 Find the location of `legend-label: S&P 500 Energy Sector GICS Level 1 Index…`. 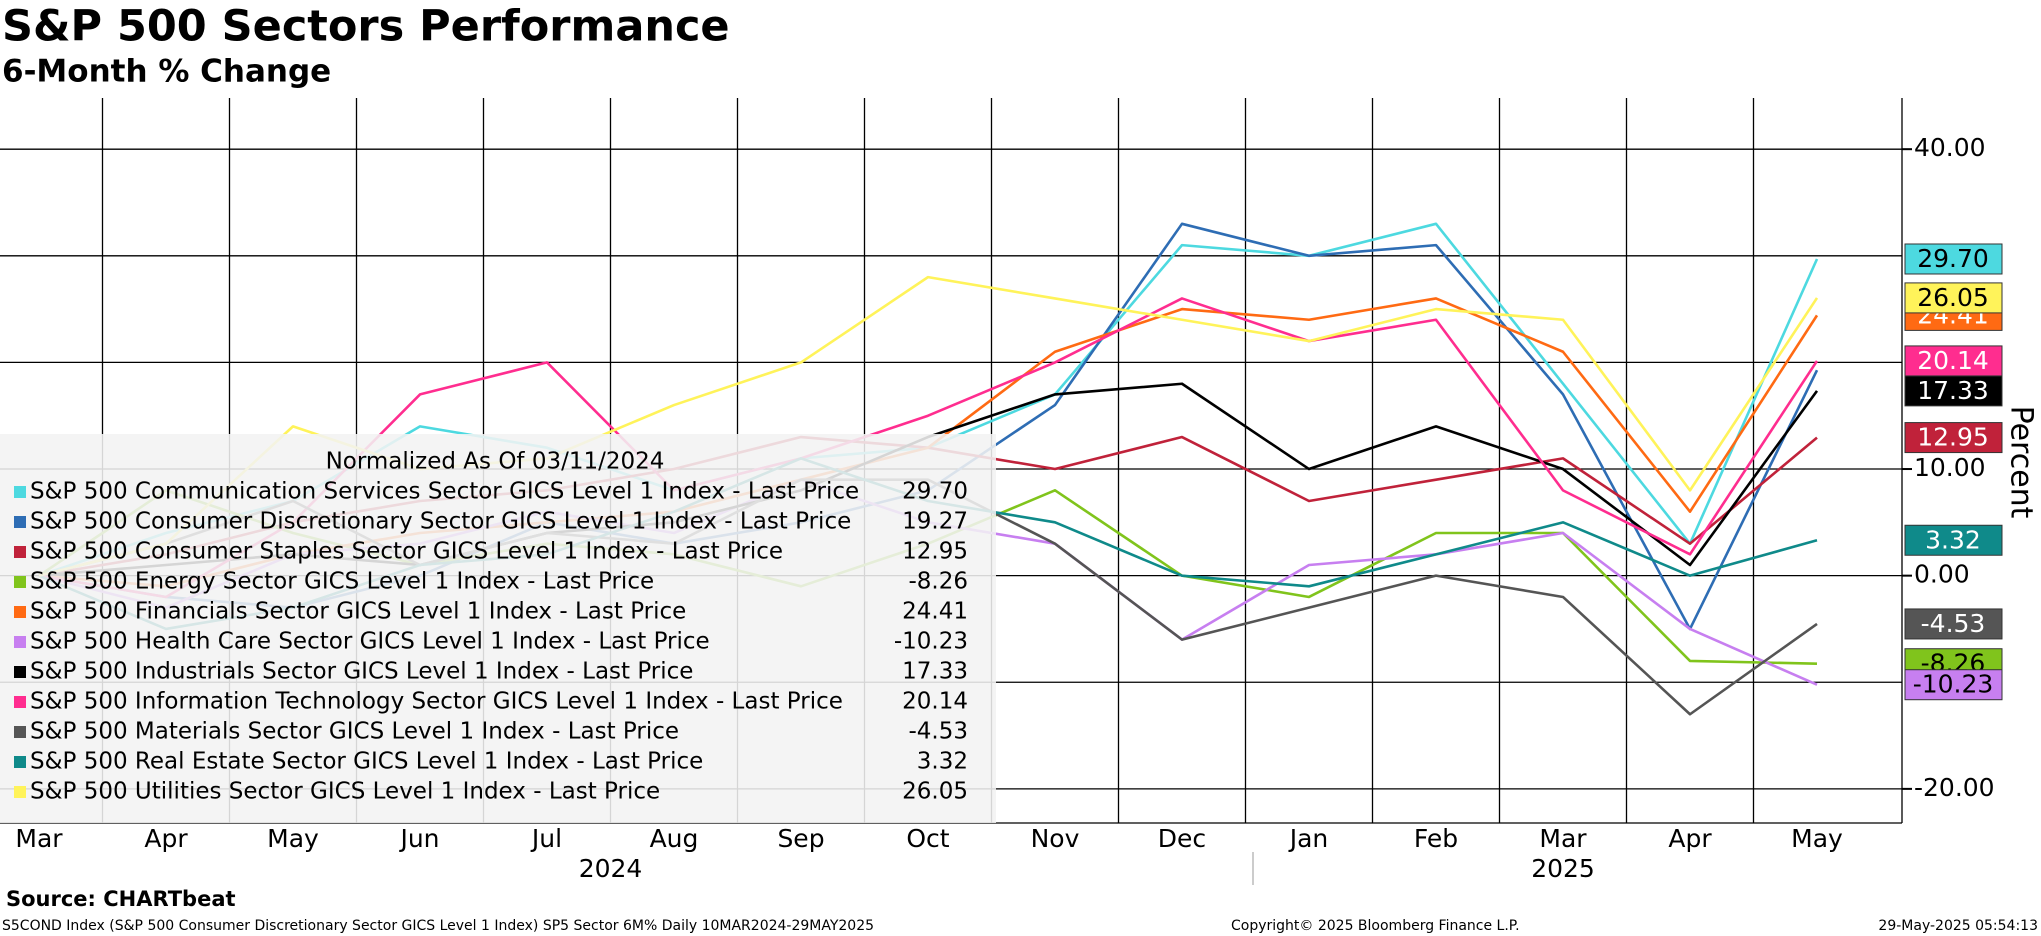

legend-label: S&P 500 Energy Sector GICS Level 1 Index… is located at coordinates (342, 582).